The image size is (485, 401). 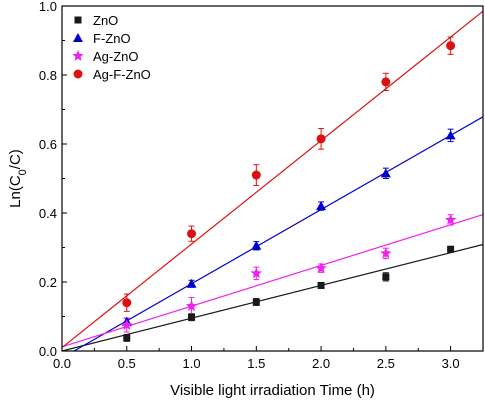 I want to click on x-axis-label: Visible light irradiation Time (h), so click(x=272, y=390).